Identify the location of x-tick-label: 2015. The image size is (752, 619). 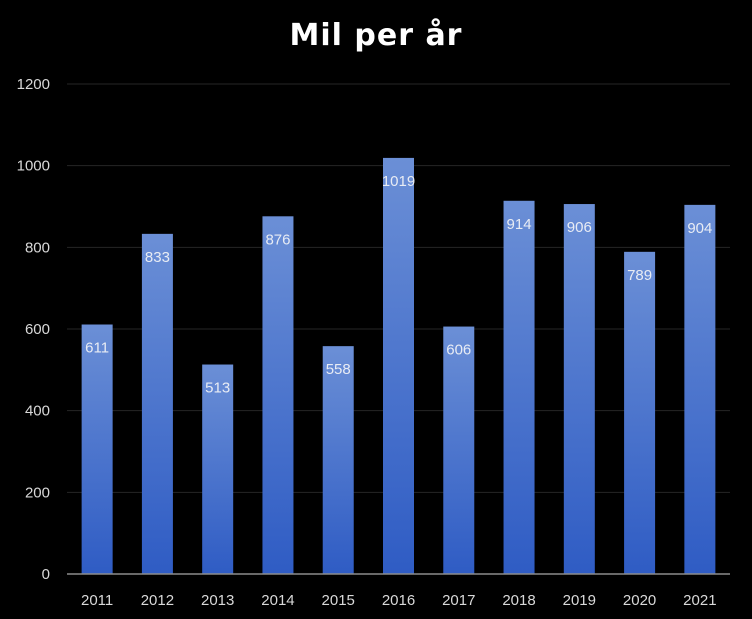
(338, 600).